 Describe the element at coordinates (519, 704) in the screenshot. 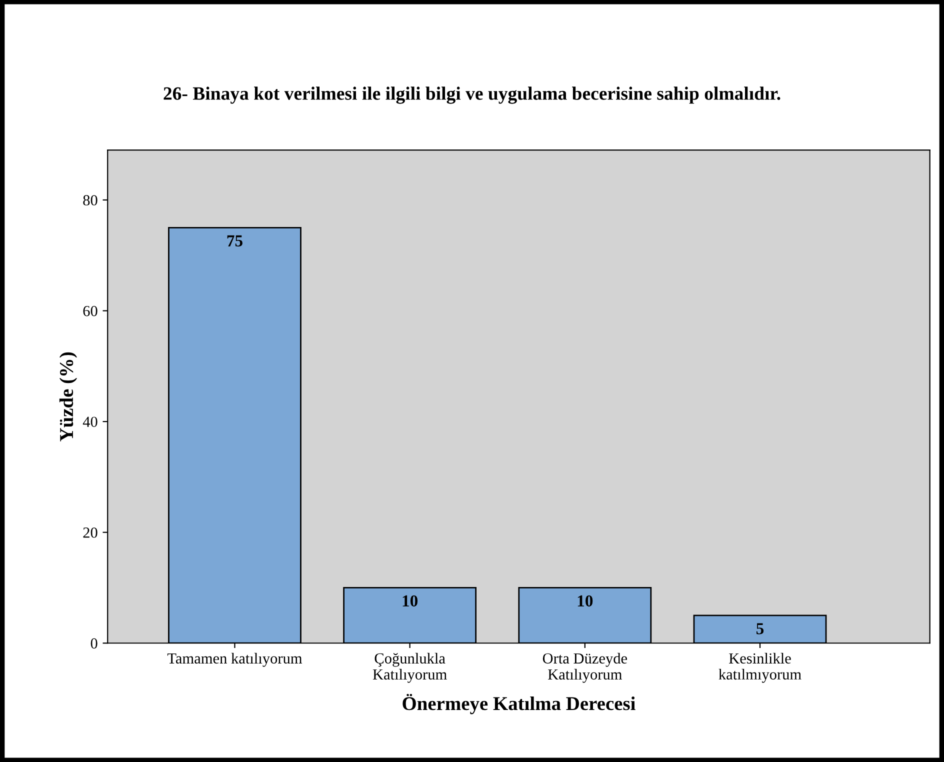

I see `x-axis-title: Önermeye Katılma Derecesi` at that location.